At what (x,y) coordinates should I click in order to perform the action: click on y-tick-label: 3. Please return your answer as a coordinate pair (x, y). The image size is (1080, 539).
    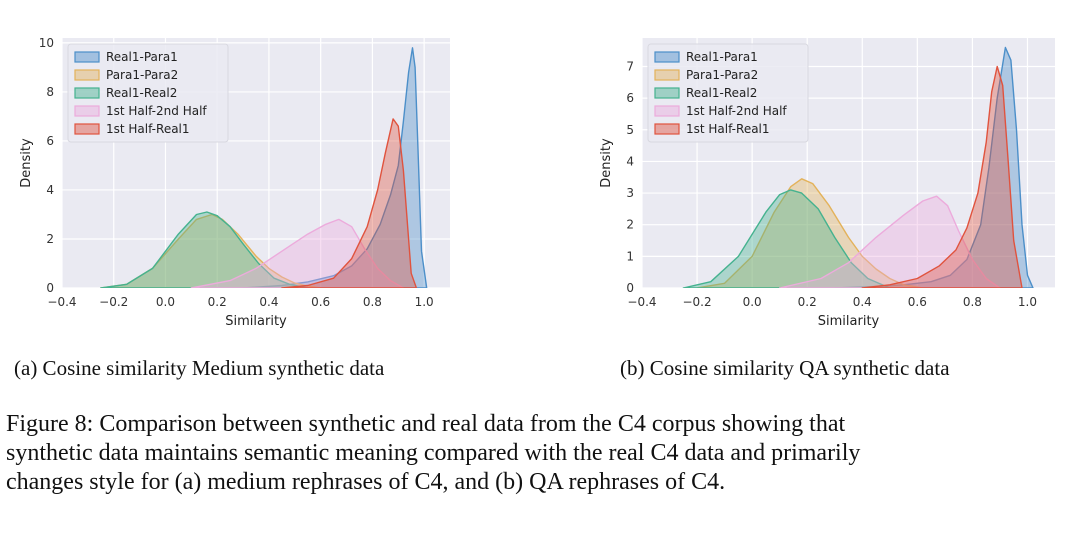
    Looking at the image, I should click on (630, 193).